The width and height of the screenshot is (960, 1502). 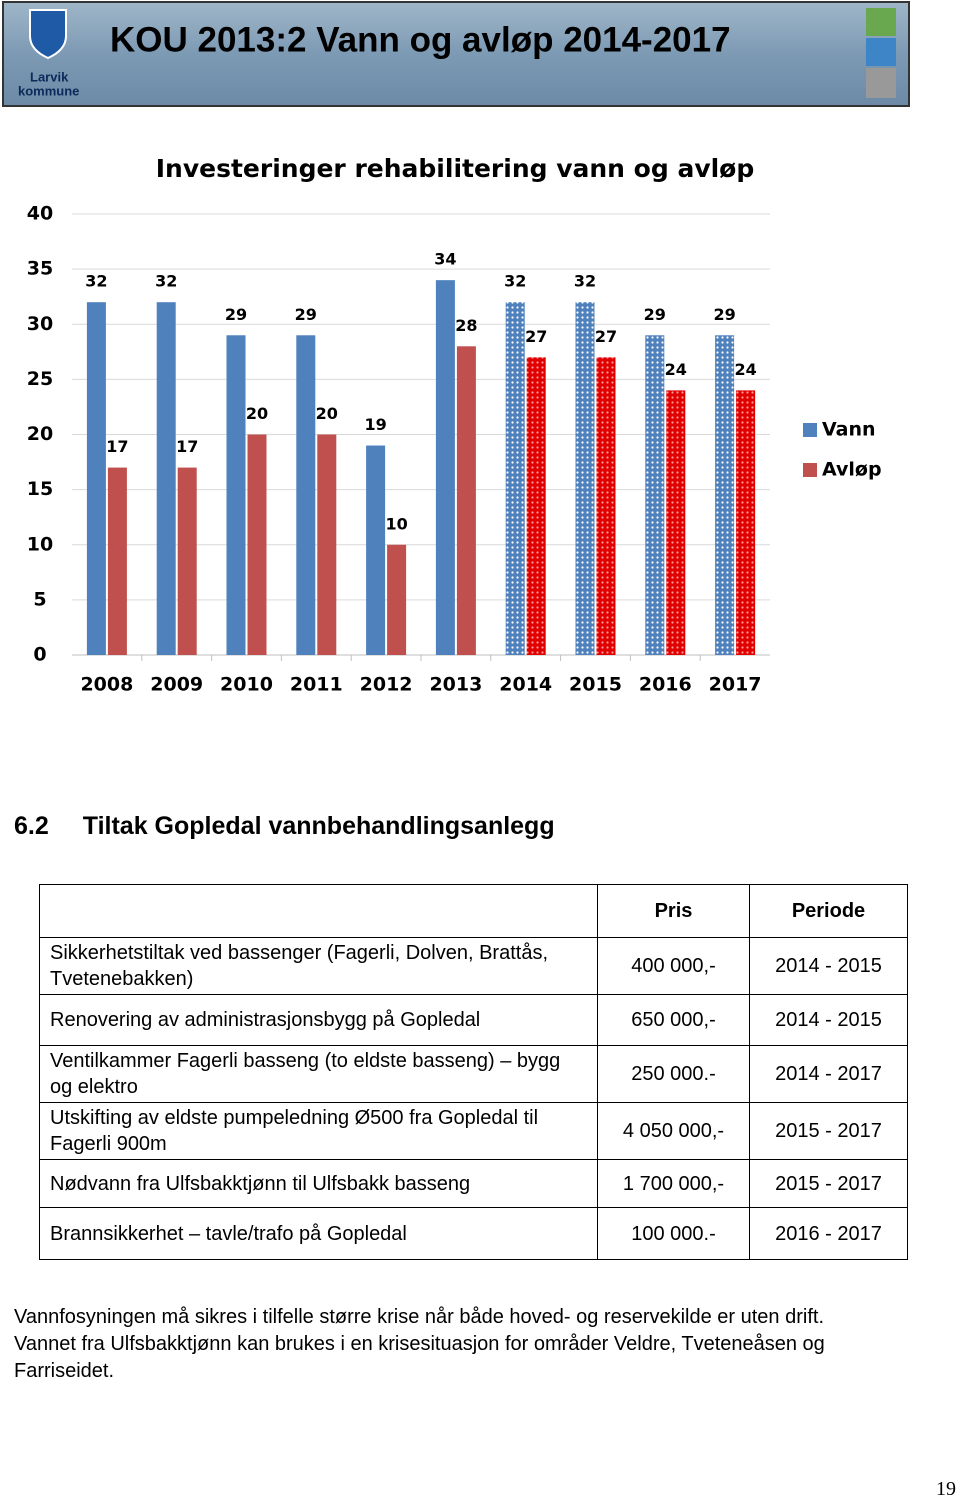 I want to click on section-heading: 6.2 Tiltak Gopledal vannbehandlingsanlegg, so click(x=284, y=826).